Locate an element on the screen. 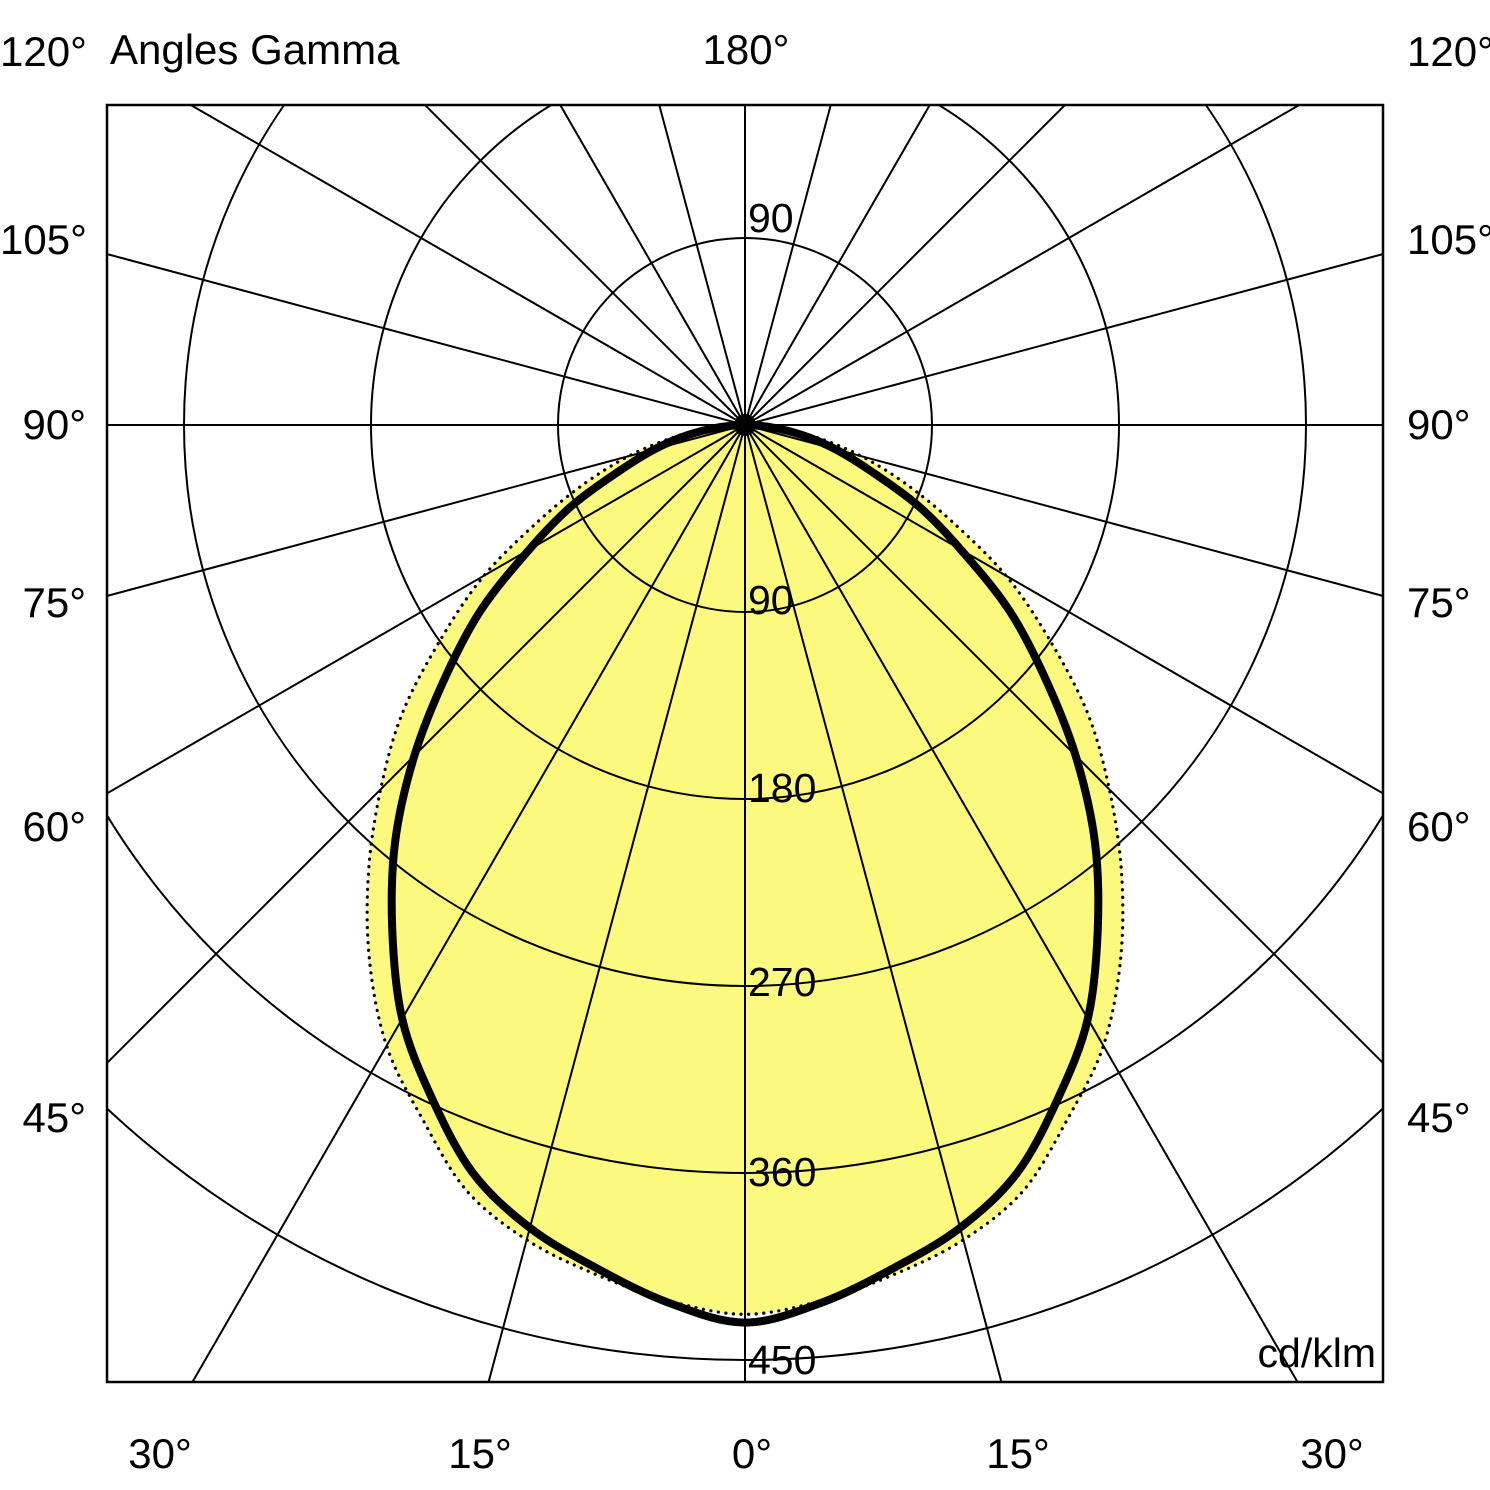 This screenshot has width=1490, height=1490. radial-tick-label-450: 450 is located at coordinates (782, 1360).